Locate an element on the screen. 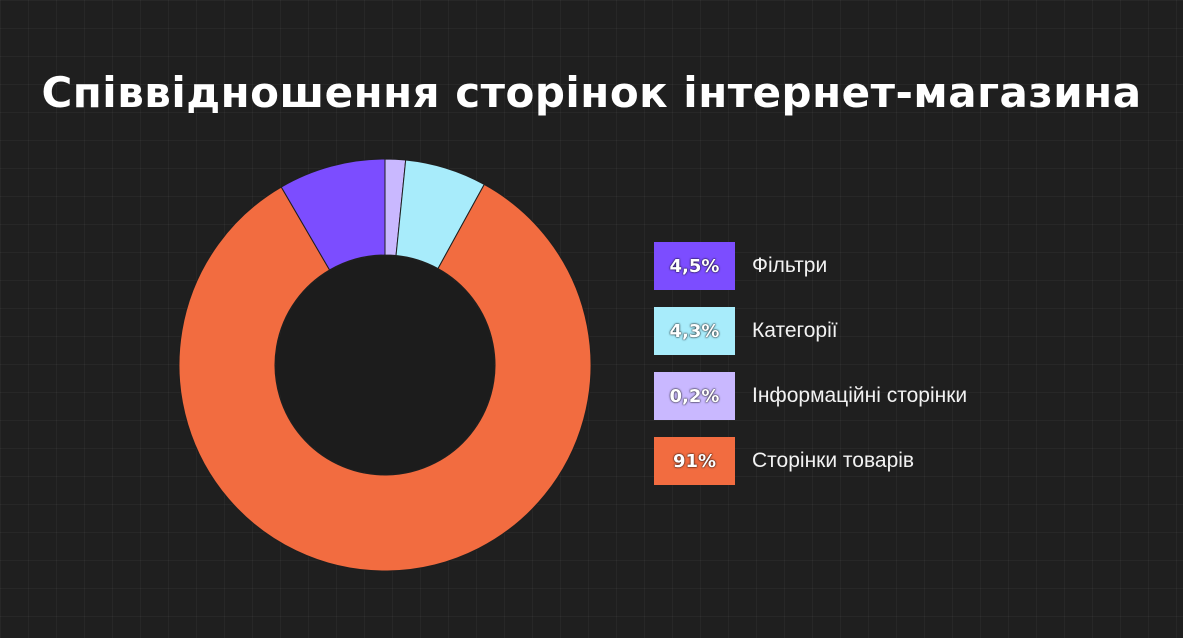  legend-item: 4,3% Категорії is located at coordinates (810, 331).